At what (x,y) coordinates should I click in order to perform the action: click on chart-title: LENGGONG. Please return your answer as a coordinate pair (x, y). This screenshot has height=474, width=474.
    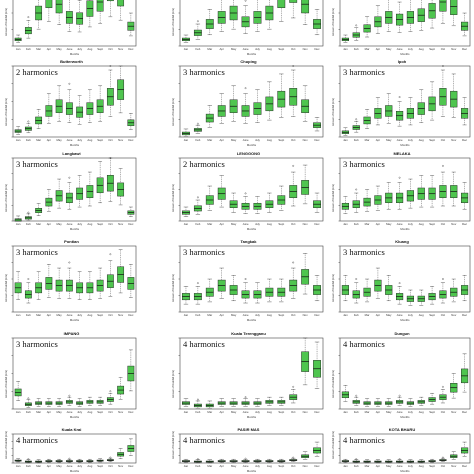
    Looking at the image, I should click on (248, 153).